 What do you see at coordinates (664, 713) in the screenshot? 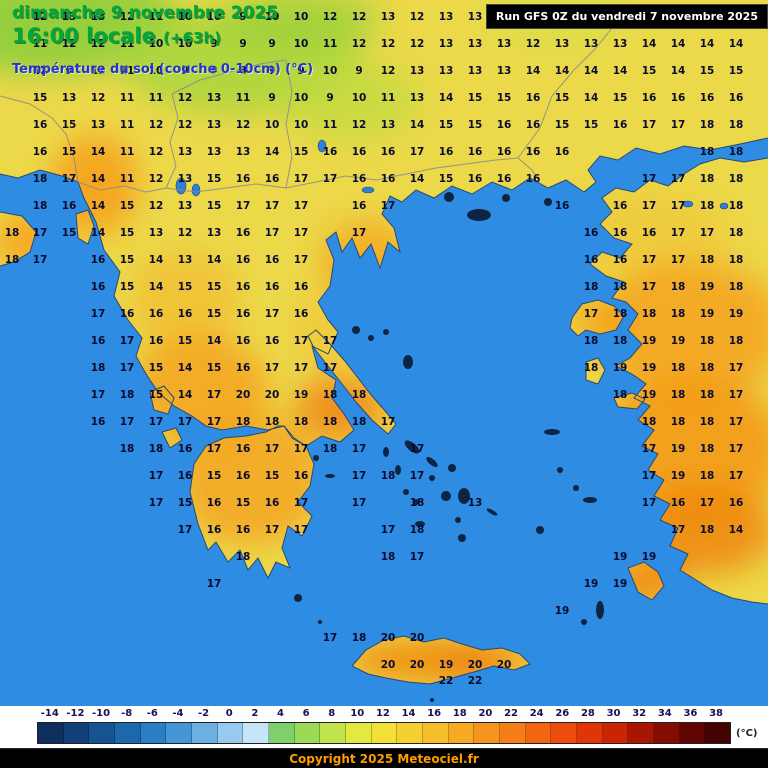
I see `scale-tick: 34` at bounding box center [664, 713].